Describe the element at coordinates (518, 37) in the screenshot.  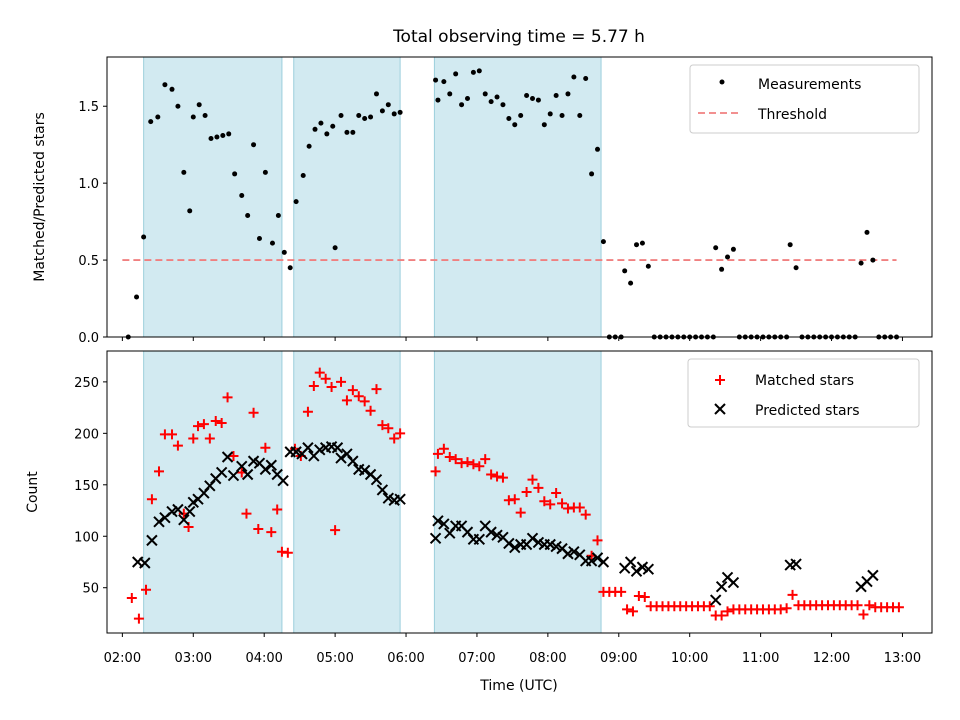
I see `top-title: Total observing time = 5.77 h` at that location.